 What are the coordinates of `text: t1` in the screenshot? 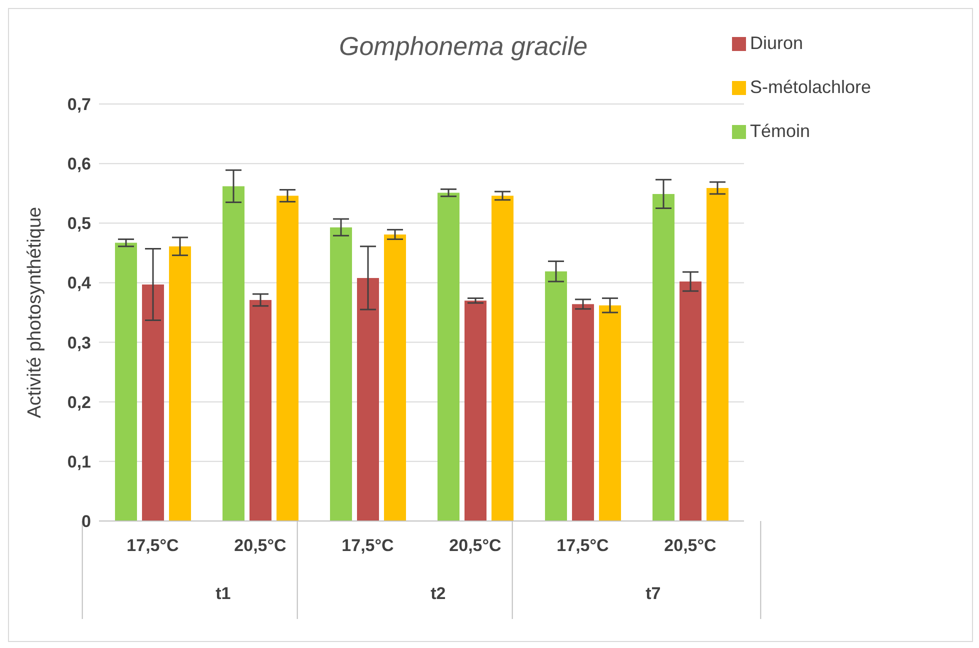 It's located at (223, 593).